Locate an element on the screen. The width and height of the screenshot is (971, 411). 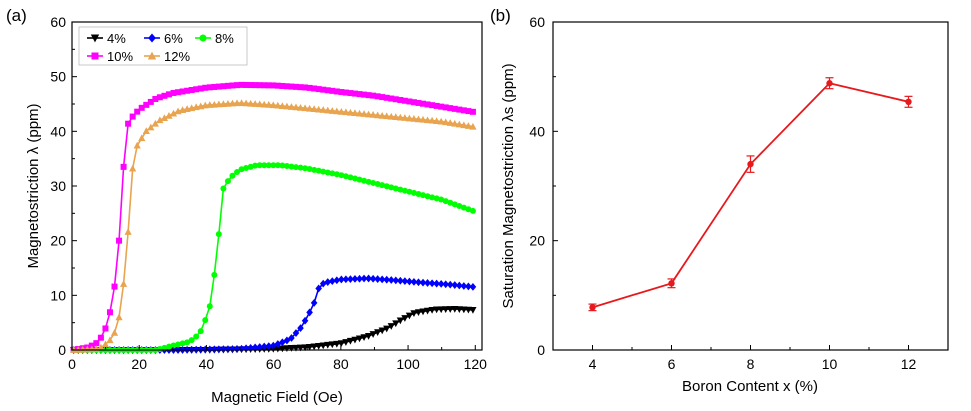
panel-a-xlabel: Magnetic Field (Oe) is located at coordinates (277, 397).